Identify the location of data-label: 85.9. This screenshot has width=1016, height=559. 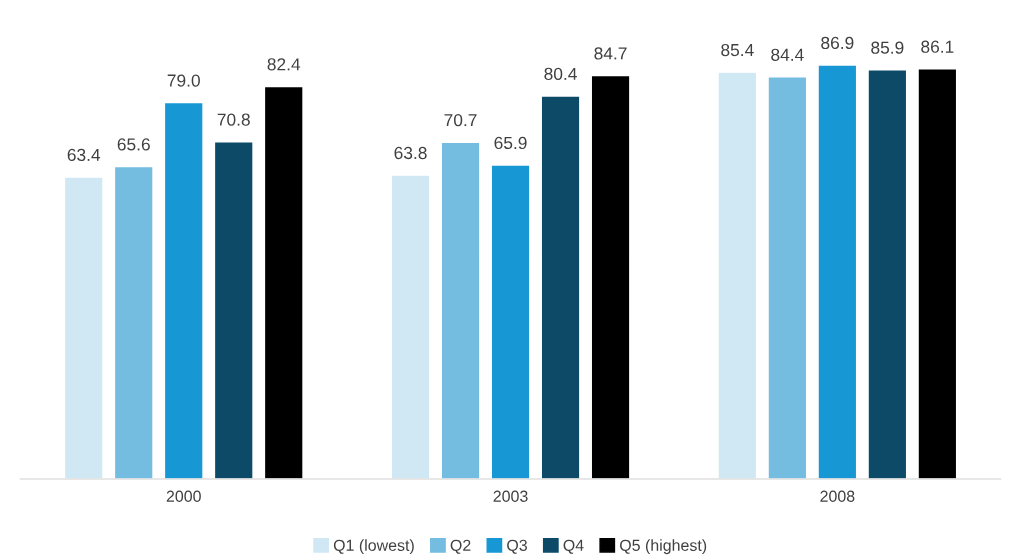
(887, 47).